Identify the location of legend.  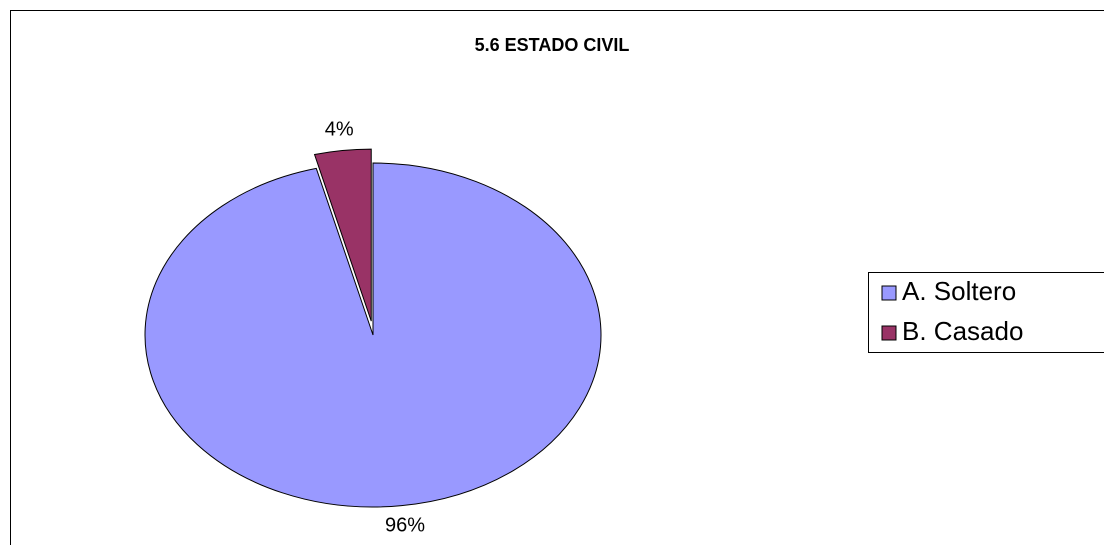
(986, 312).